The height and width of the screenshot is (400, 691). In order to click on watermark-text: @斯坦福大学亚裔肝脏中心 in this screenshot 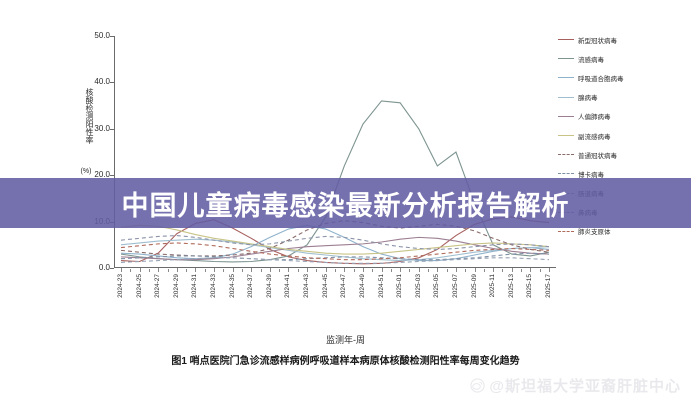, I will do `click(585, 386)`.